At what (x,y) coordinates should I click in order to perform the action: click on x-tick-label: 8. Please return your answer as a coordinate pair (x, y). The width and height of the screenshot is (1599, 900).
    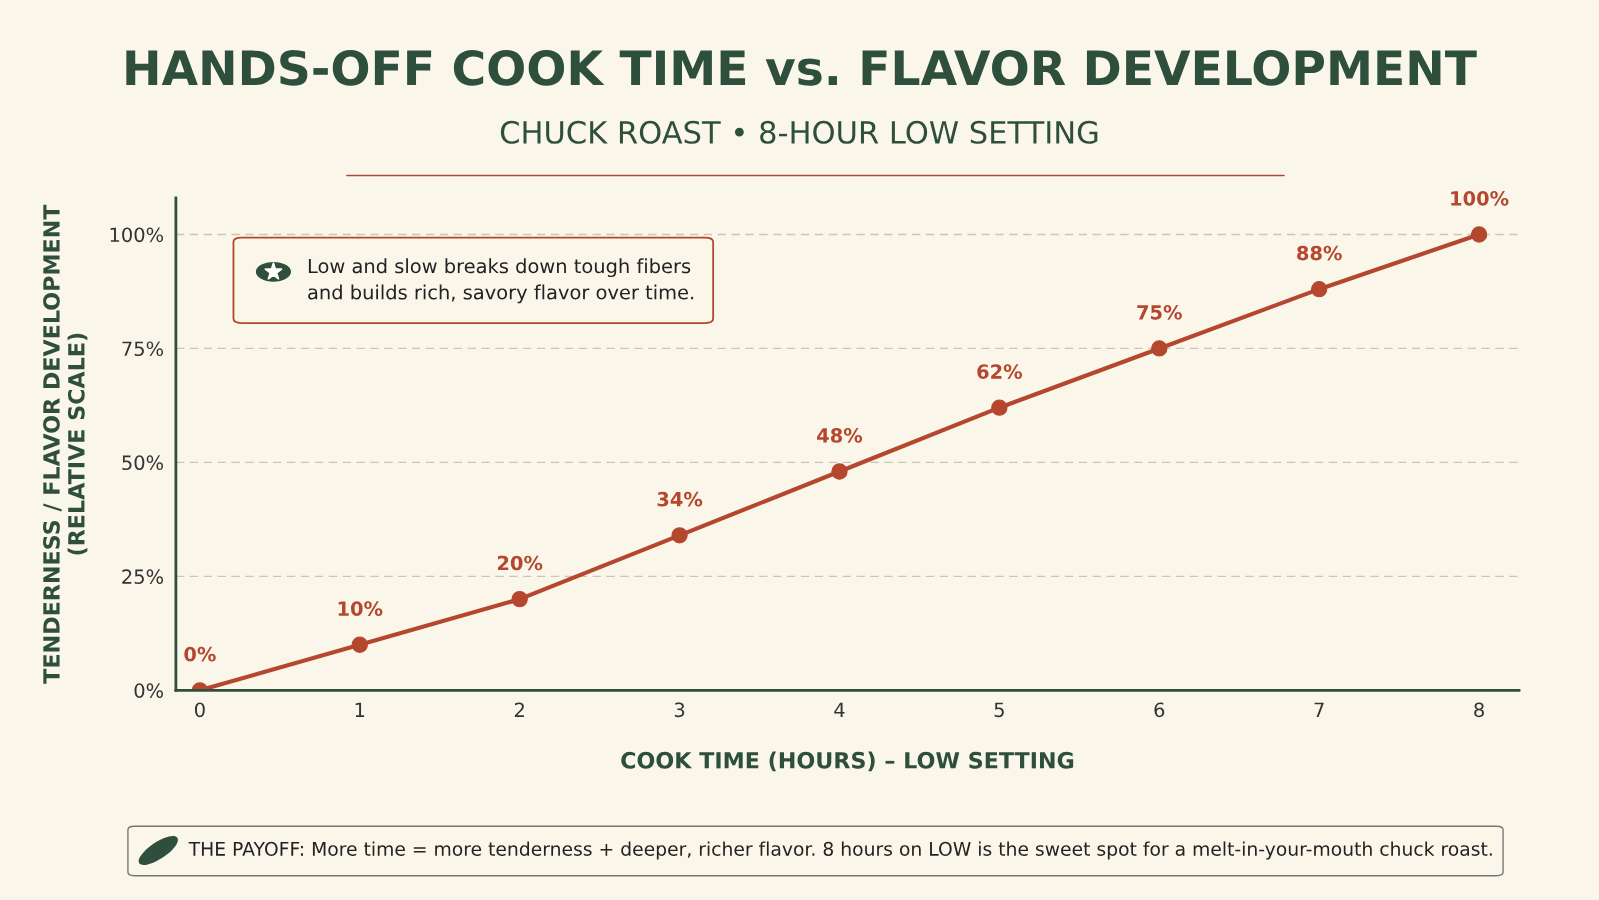
    Looking at the image, I should click on (1479, 710).